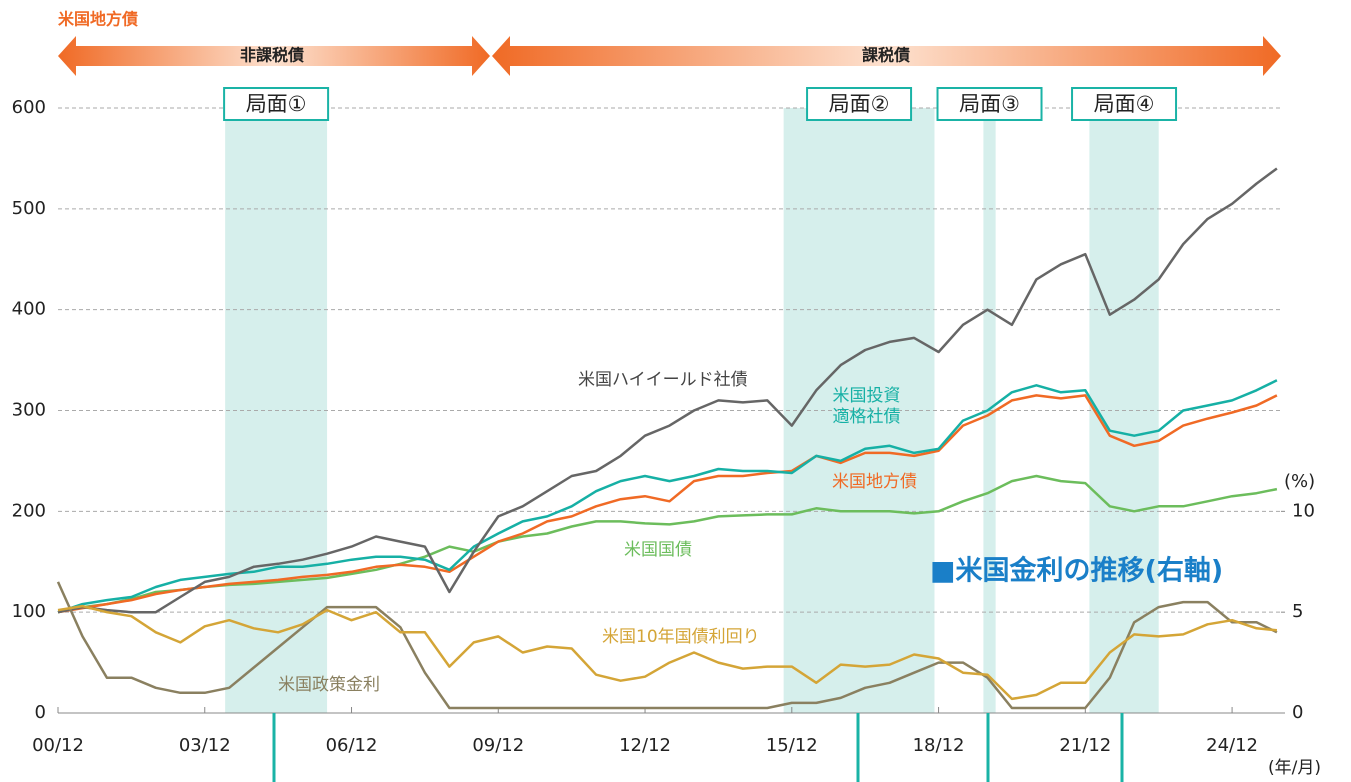 This screenshot has width=1351, height=782. I want to click on phase-label: 局面③, so click(989, 104).